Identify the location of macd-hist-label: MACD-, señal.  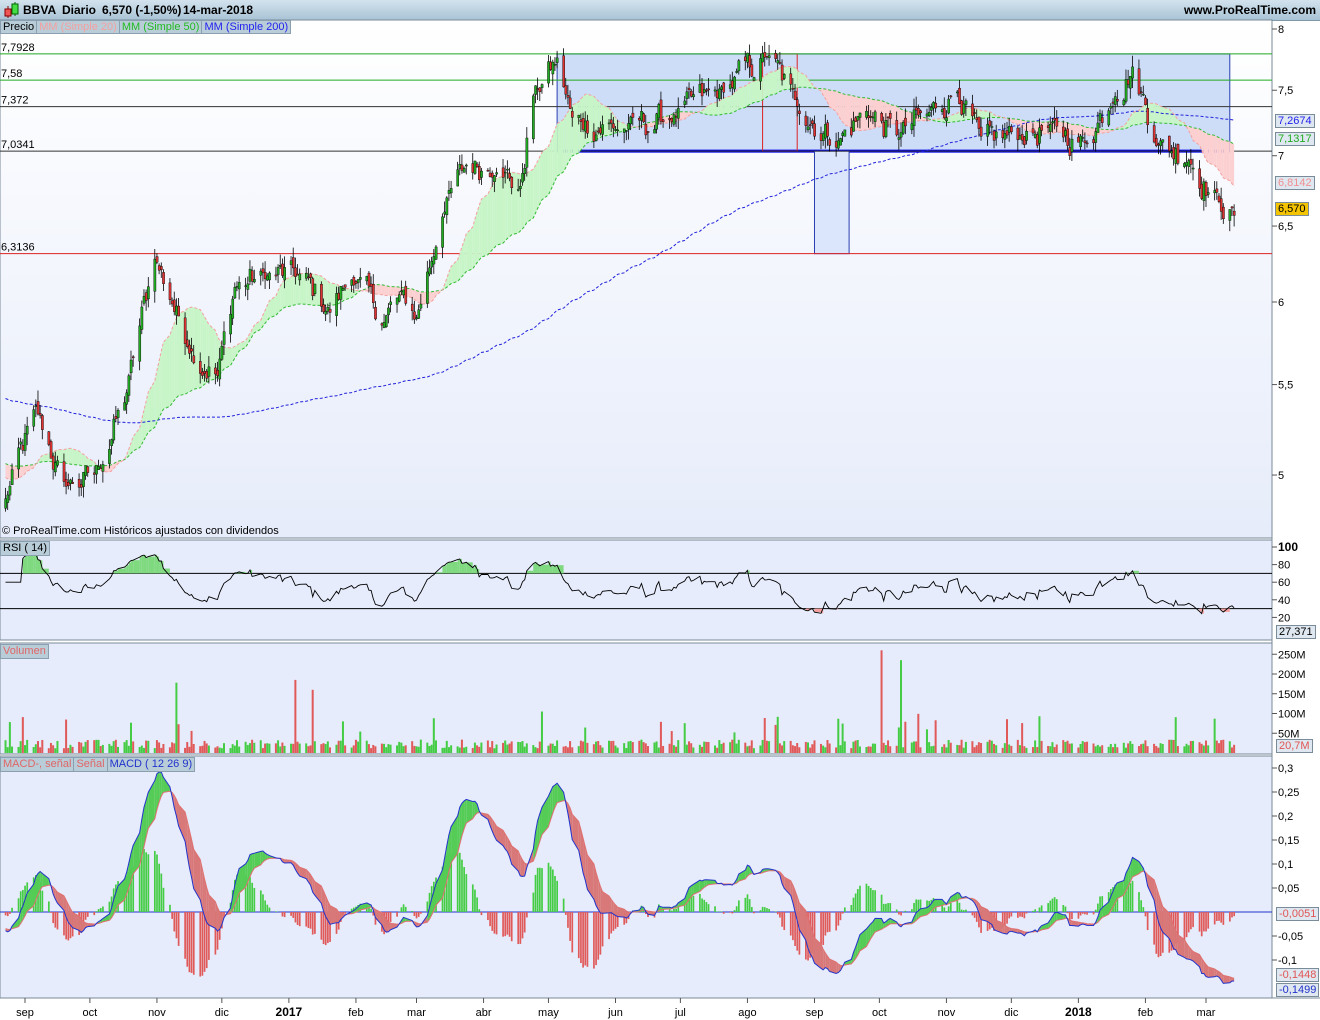
(37, 764).